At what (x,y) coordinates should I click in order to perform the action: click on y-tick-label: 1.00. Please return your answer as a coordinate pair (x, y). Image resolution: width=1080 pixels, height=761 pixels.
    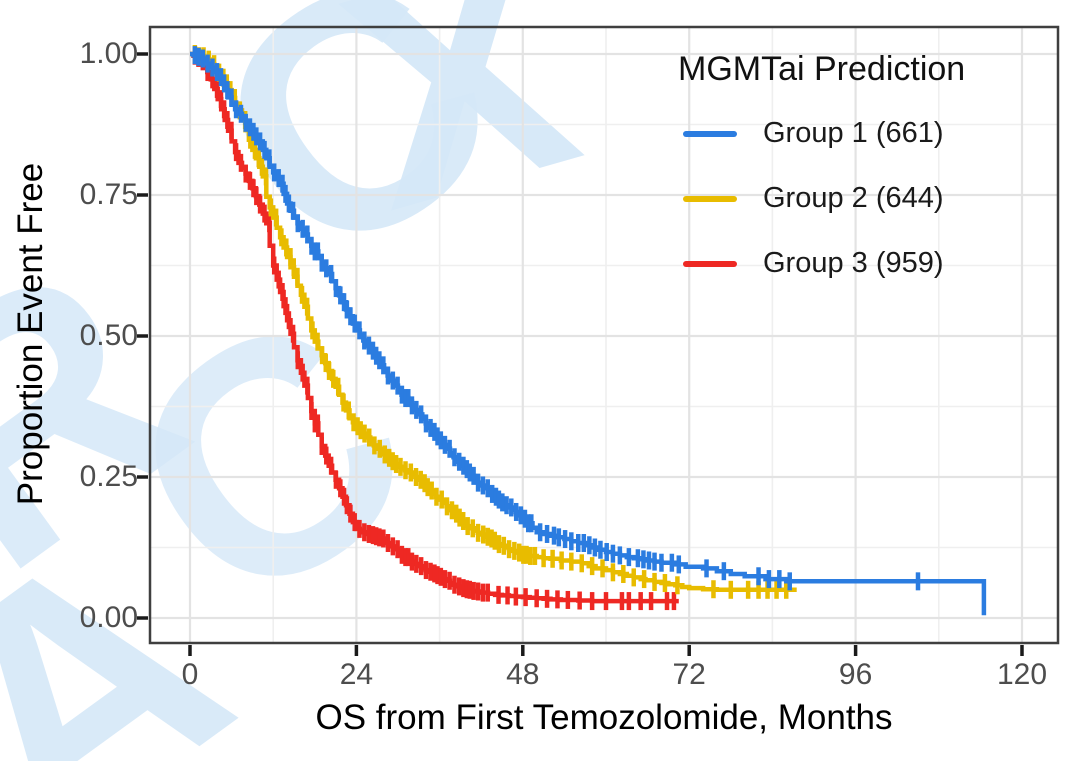
    Looking at the image, I should click on (108, 53).